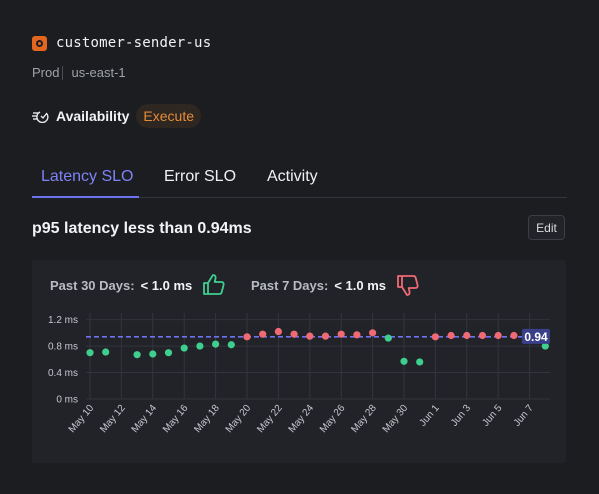  I want to click on slo-title: p95 latency less than 0.94ms, so click(142, 228).